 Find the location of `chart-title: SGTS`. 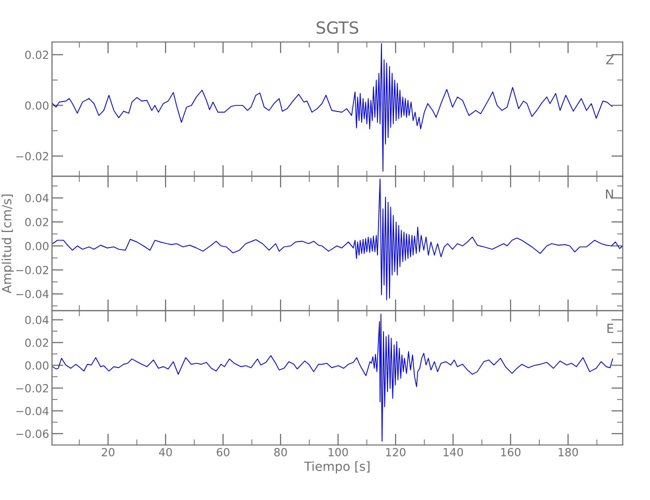

chart-title: SGTS is located at coordinates (337, 27).